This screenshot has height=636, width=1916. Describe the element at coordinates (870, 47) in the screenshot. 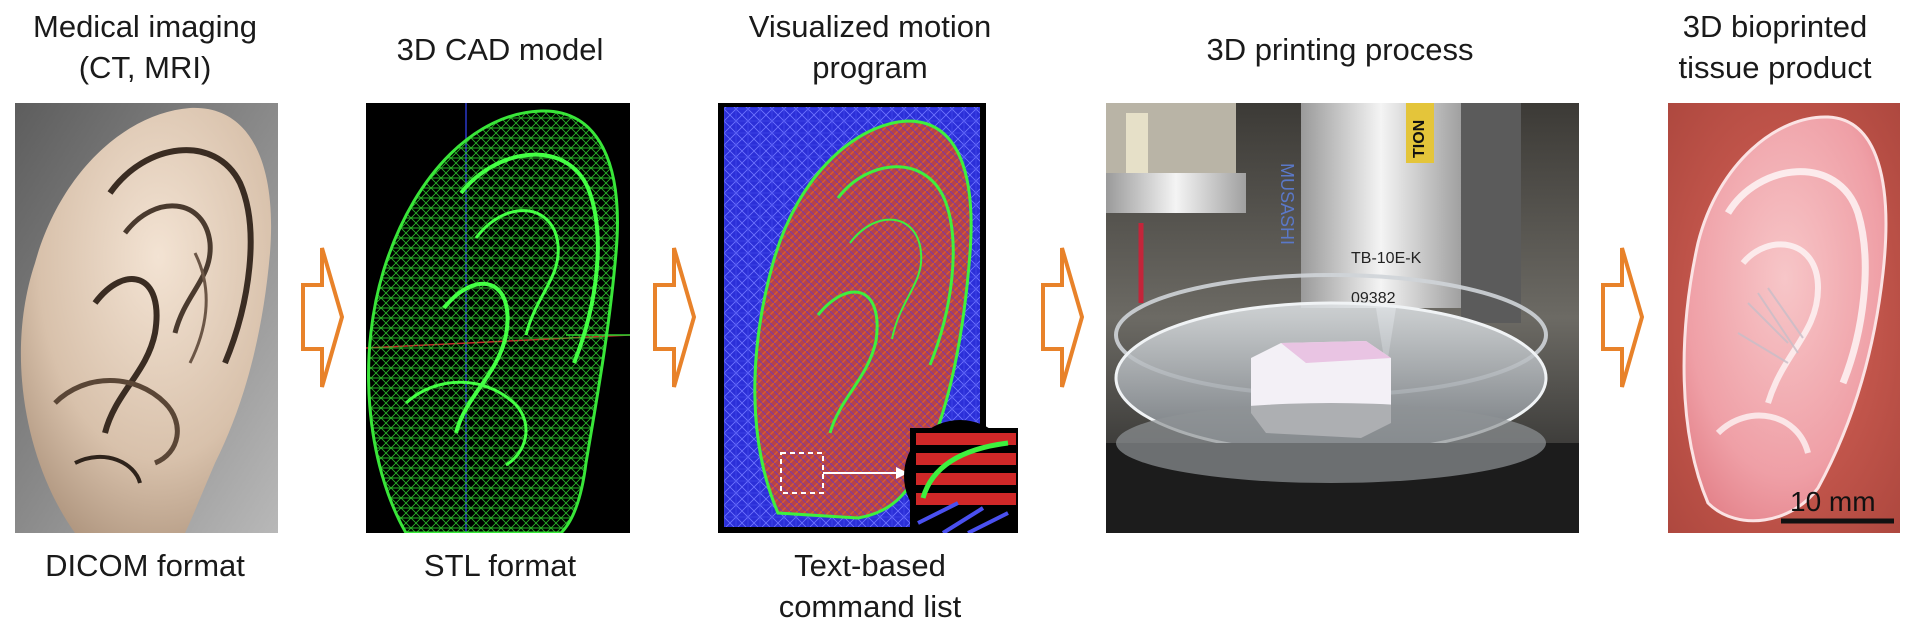

I see `step3-top-label: Visualized motion program` at that location.